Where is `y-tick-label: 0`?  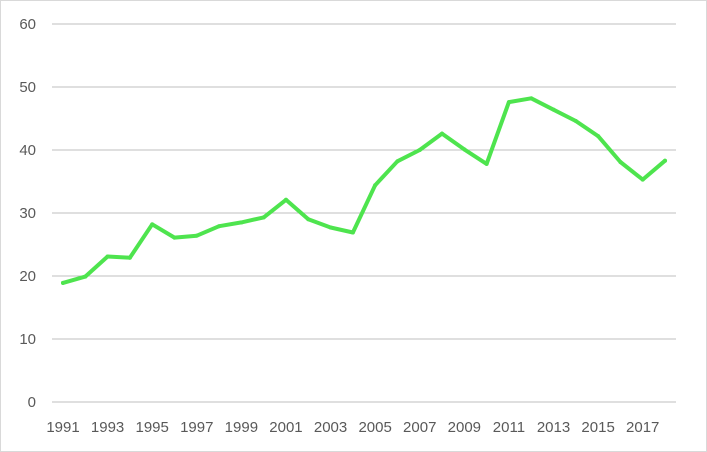 y-tick-label: 0 is located at coordinates (32, 402).